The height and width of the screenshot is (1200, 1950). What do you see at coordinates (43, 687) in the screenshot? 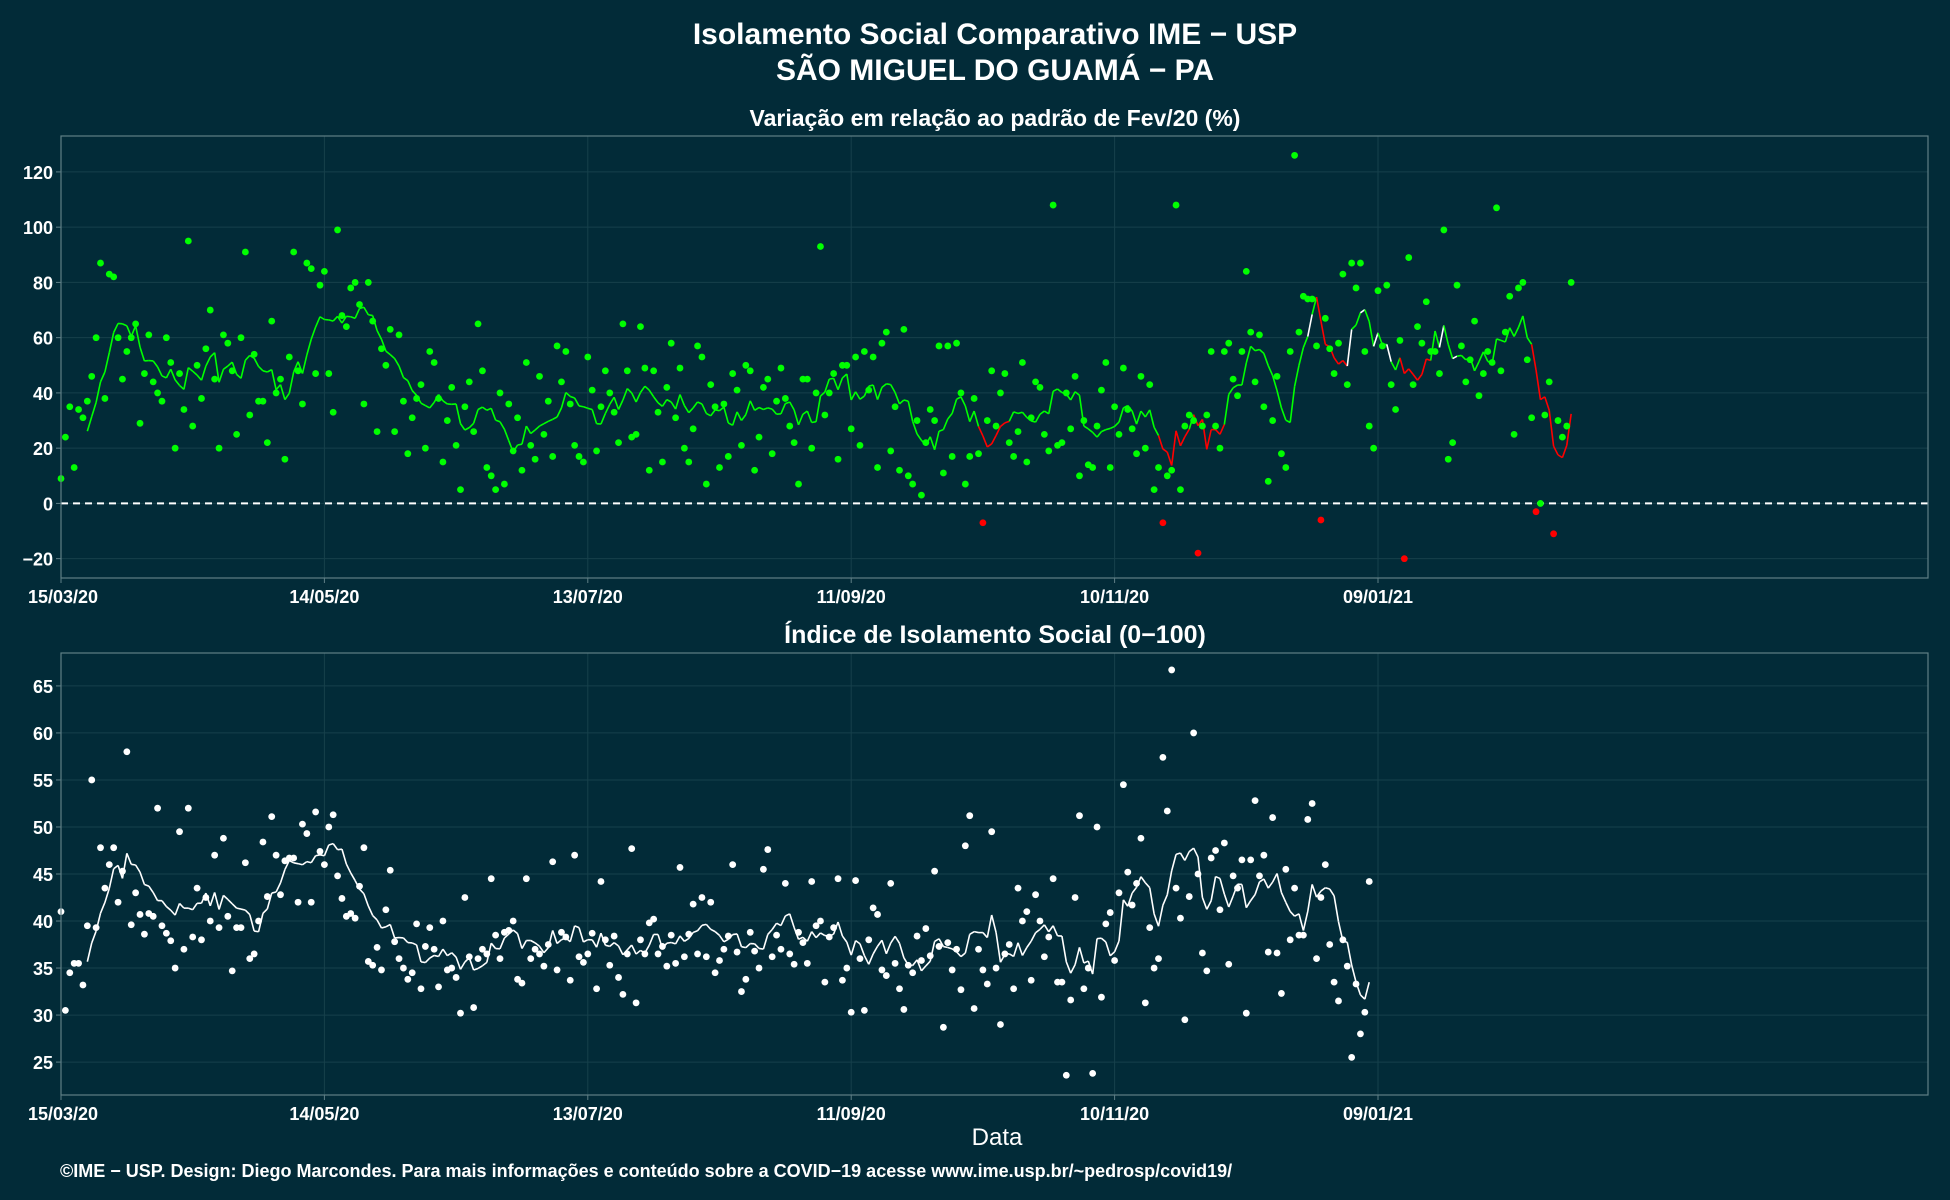
I see `panel2-y-tick-label: 65` at bounding box center [43, 687].